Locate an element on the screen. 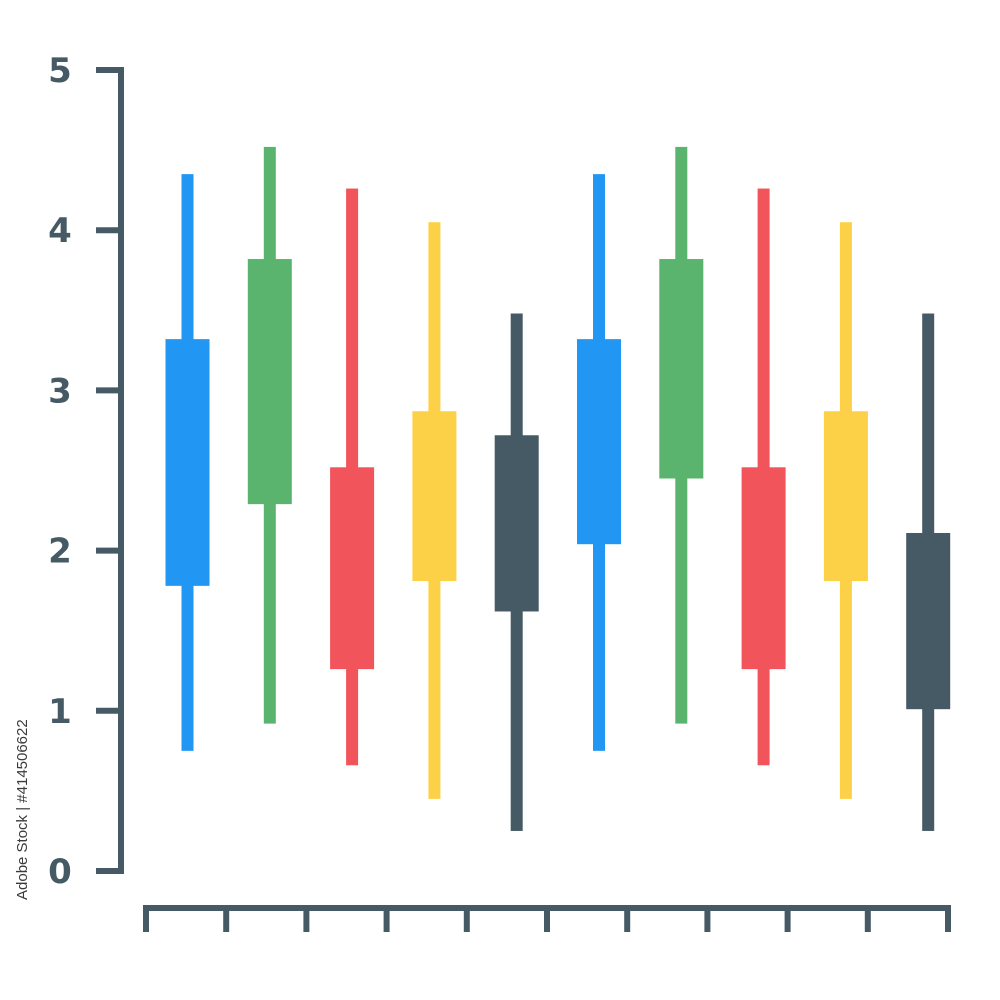 Image resolution: width=1000 pixels, height=1000 pixels. y-tick-label: 1 is located at coordinates (60, 712).